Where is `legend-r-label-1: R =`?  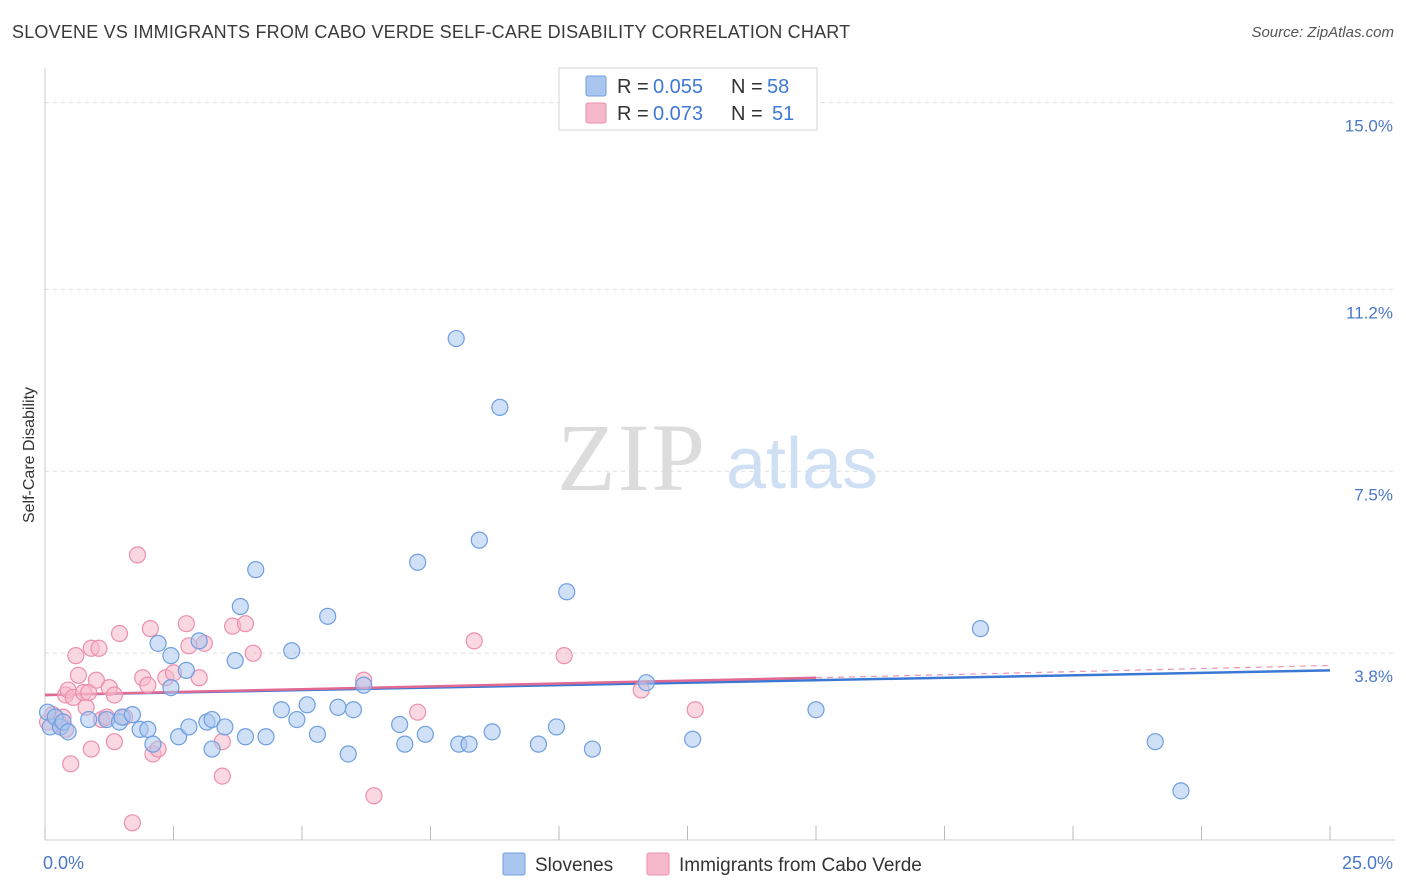
legend-r-label-1: R = is located at coordinates (633, 87).